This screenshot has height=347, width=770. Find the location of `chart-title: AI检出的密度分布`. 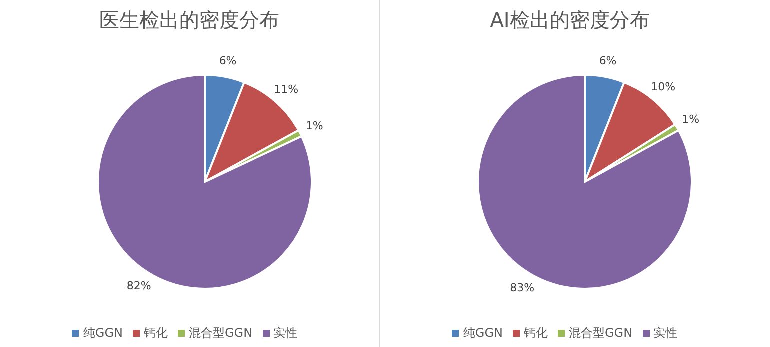

chart-title: AI检出的密度分布 is located at coordinates (570, 20).